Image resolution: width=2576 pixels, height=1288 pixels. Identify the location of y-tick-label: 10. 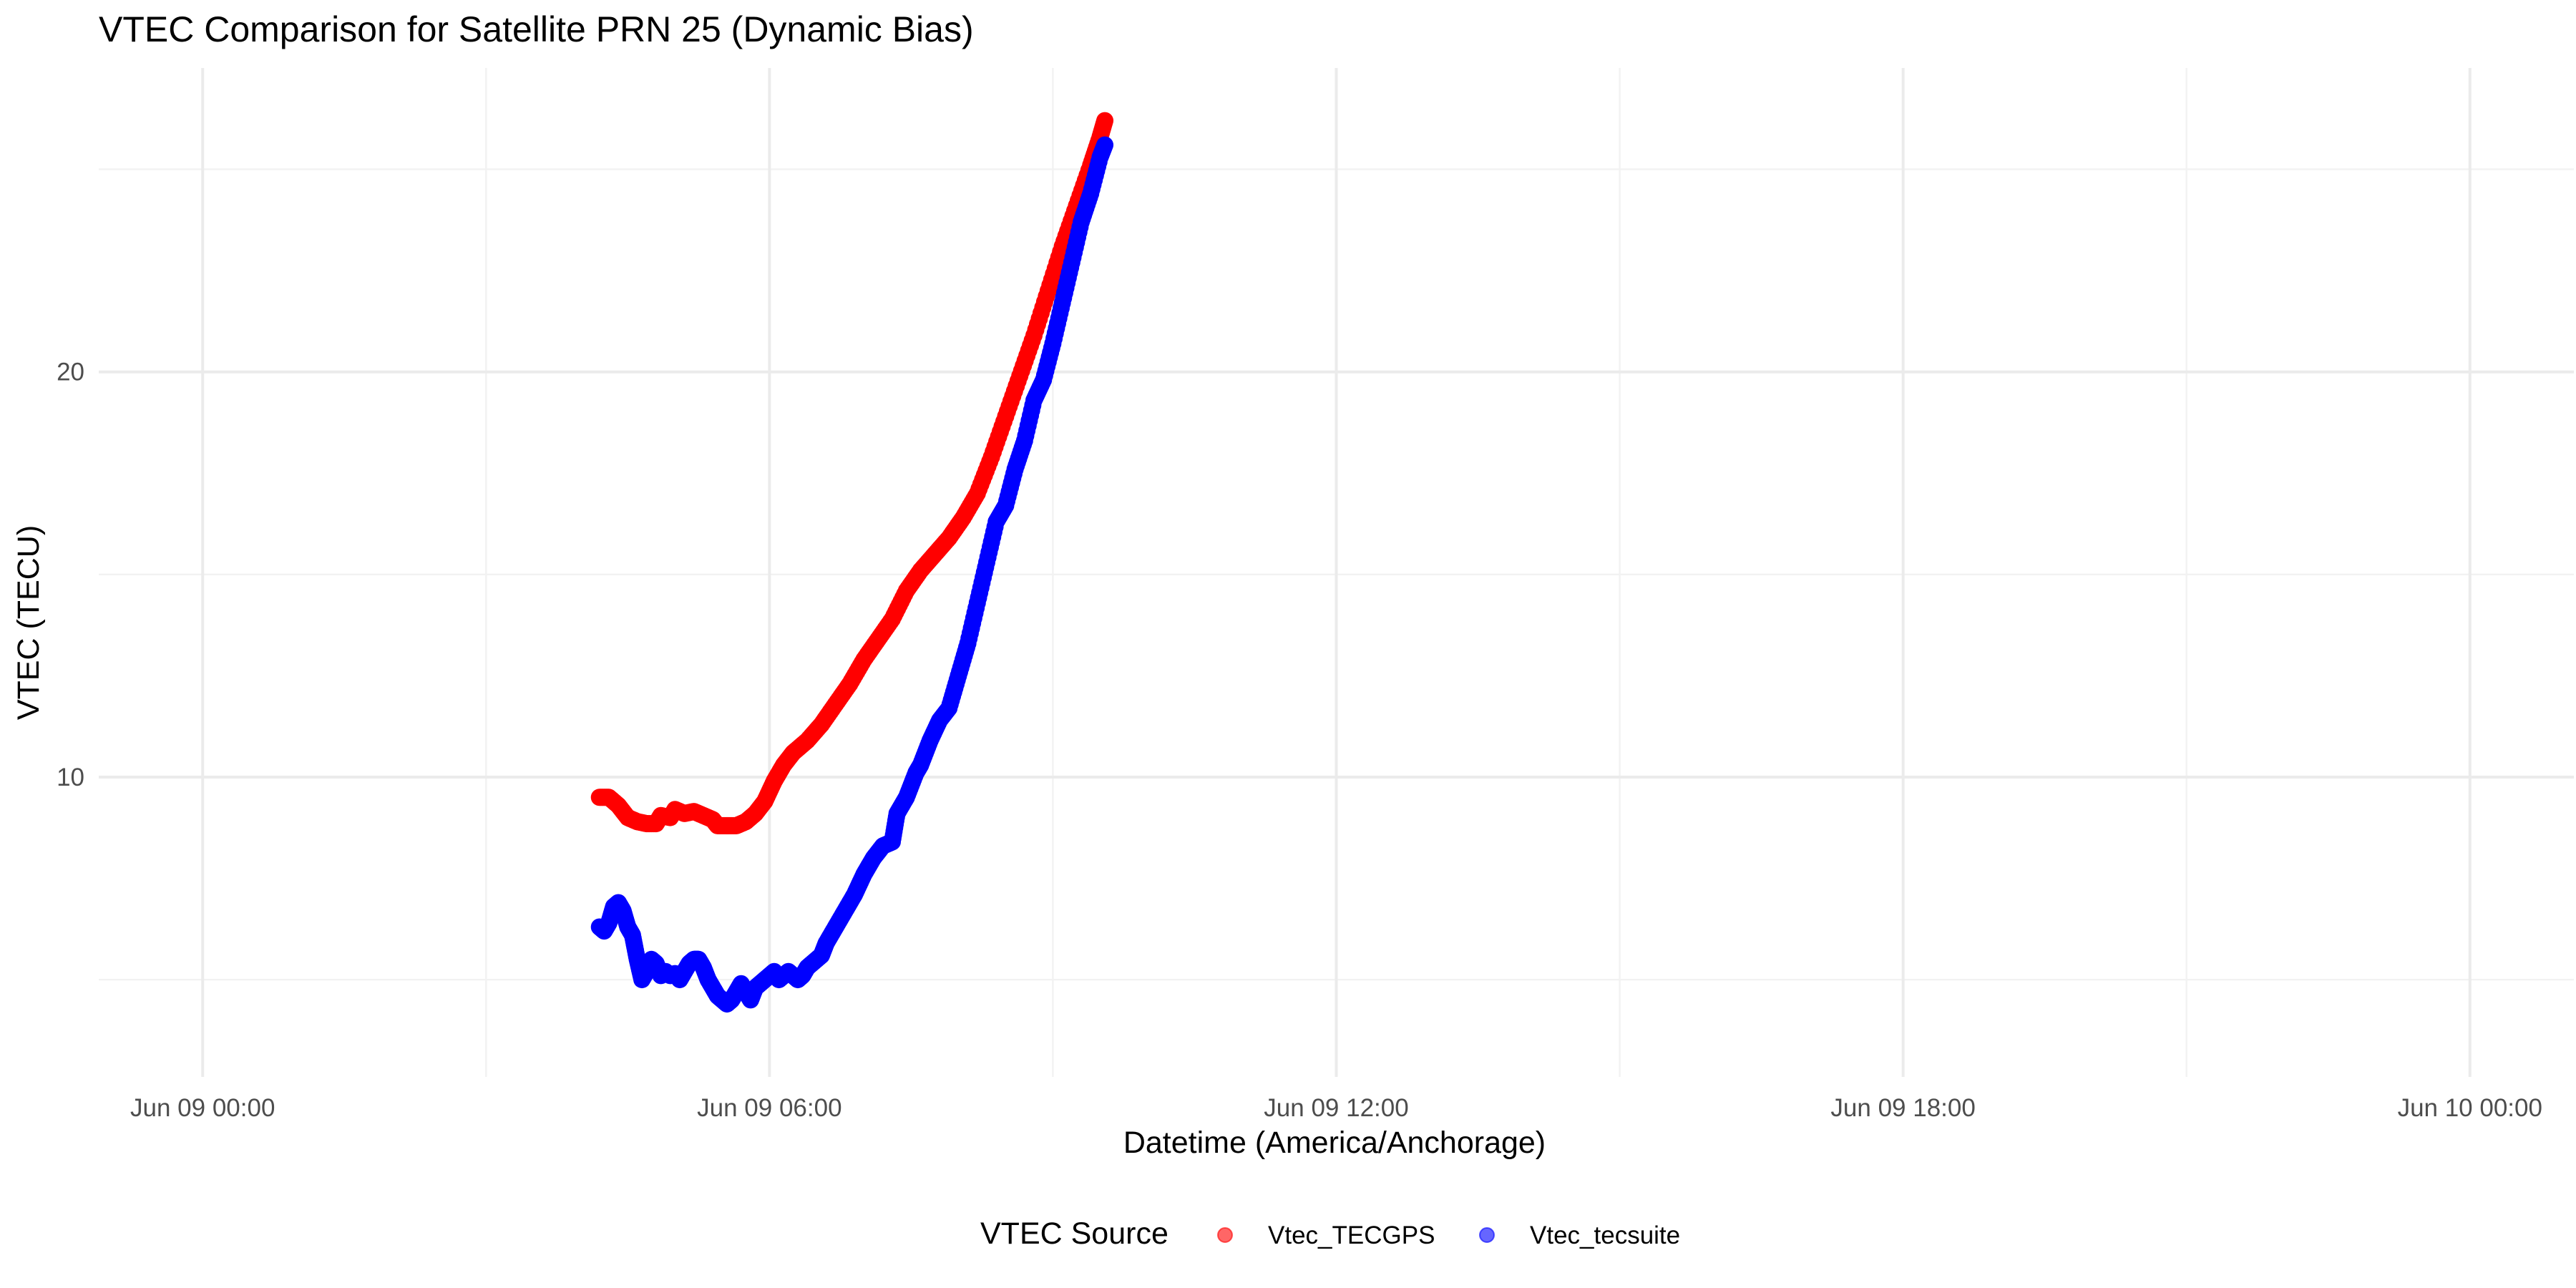
(70, 777).